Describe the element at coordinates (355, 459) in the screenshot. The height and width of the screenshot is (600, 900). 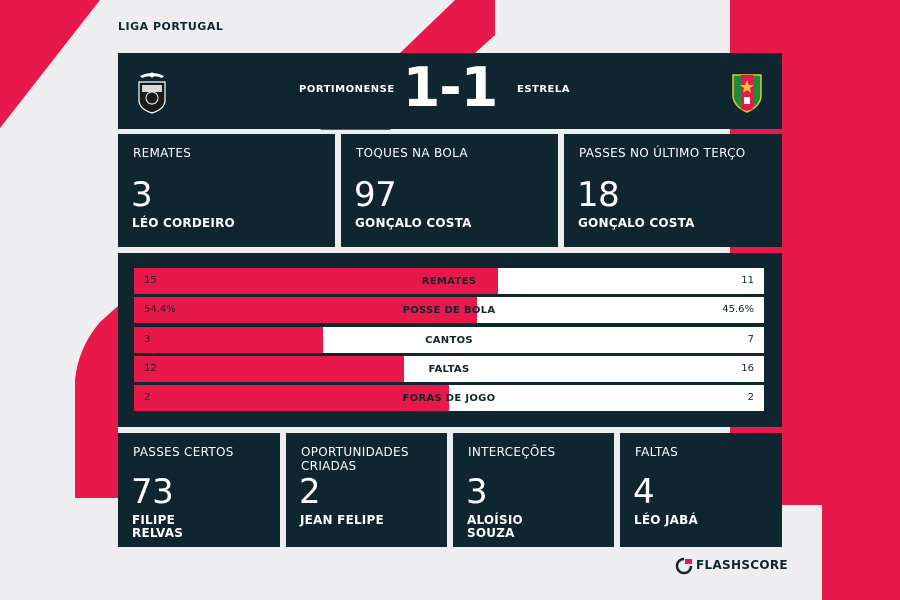
I see `stat-card-label: OPORTUNIDADES CRIADAS` at that location.